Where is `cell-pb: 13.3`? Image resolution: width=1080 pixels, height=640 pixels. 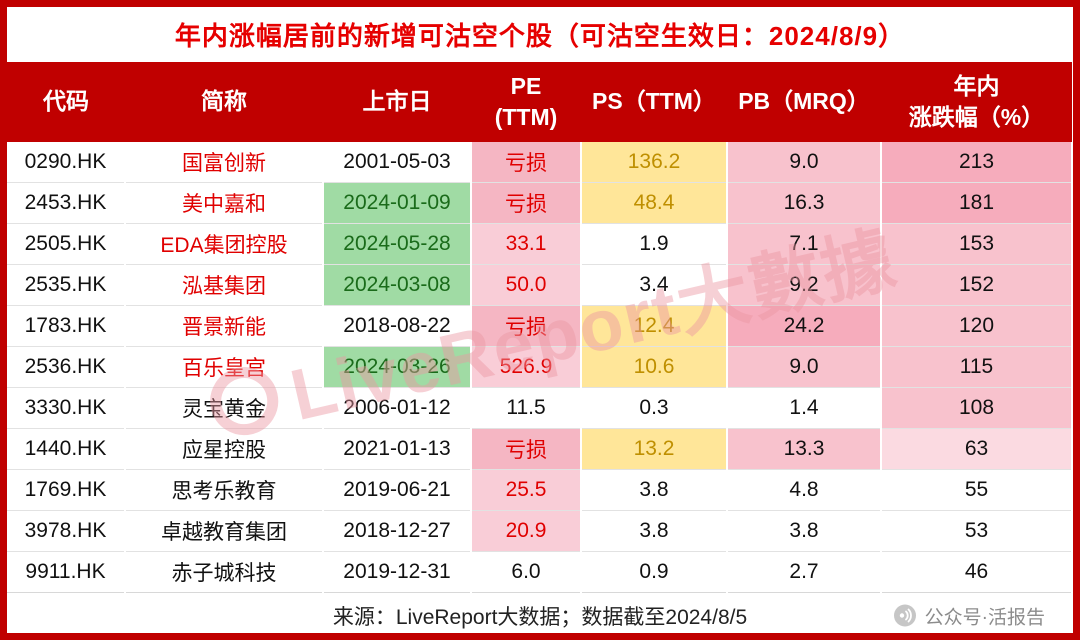
cell-pb: 13.3 is located at coordinates (804, 449).